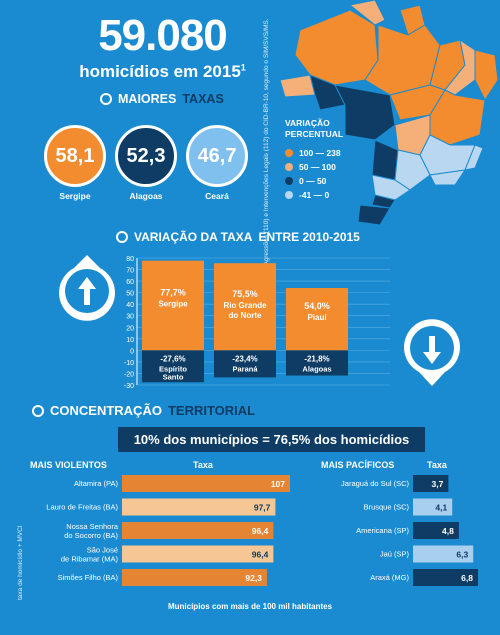  Describe the element at coordinates (173, 372) in the screenshot. I see `bar-decrease-name: Espírito Santo` at that location.